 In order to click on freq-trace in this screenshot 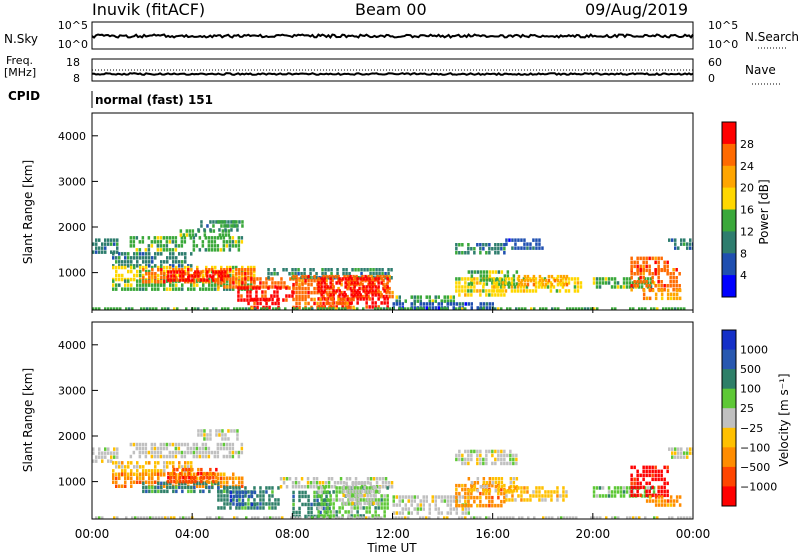, I will do `click(392, 74)`.